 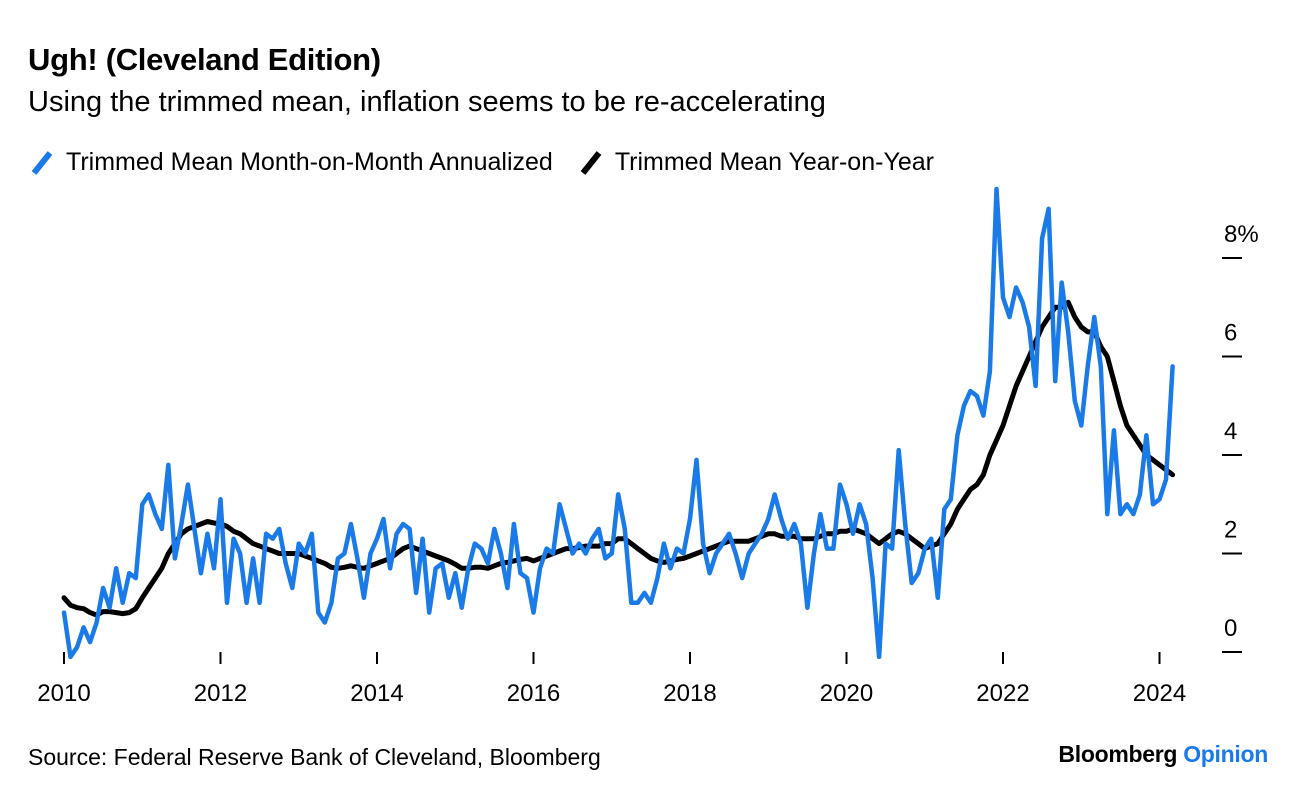 I want to click on x-tick-label-2010: 2010, so click(x=63, y=693).